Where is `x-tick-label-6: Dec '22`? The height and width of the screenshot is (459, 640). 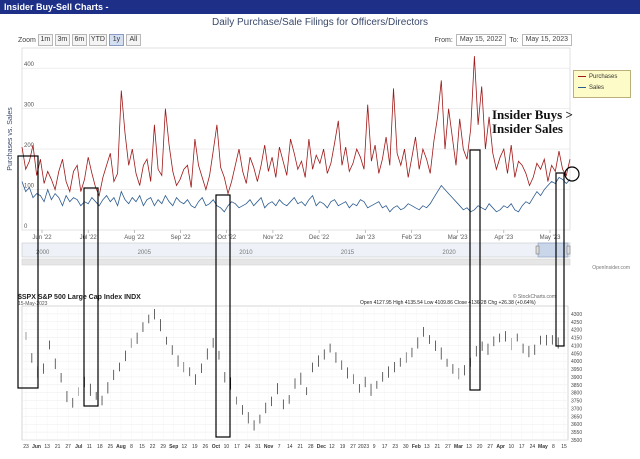 x-tick-label-6: Dec '22 is located at coordinates (319, 238).